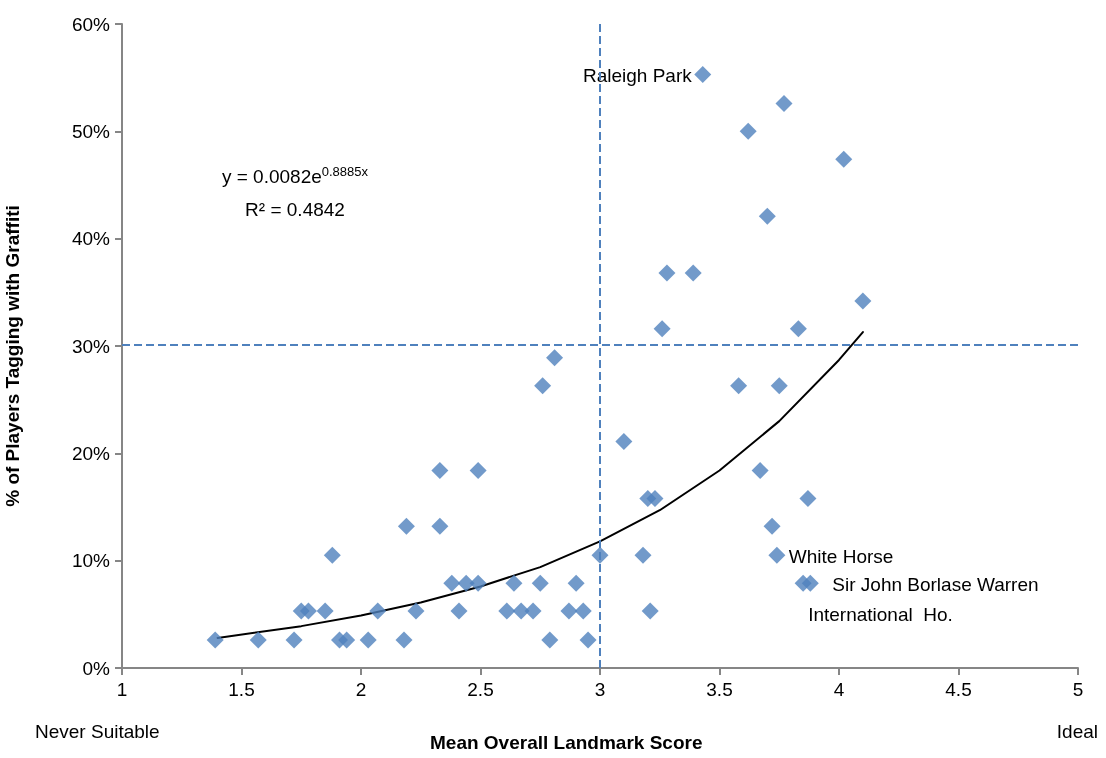 Image resolution: width=1106 pixels, height=758 pixels. Describe the element at coordinates (841, 556) in the screenshot. I see `annotation: White Horse` at that location.